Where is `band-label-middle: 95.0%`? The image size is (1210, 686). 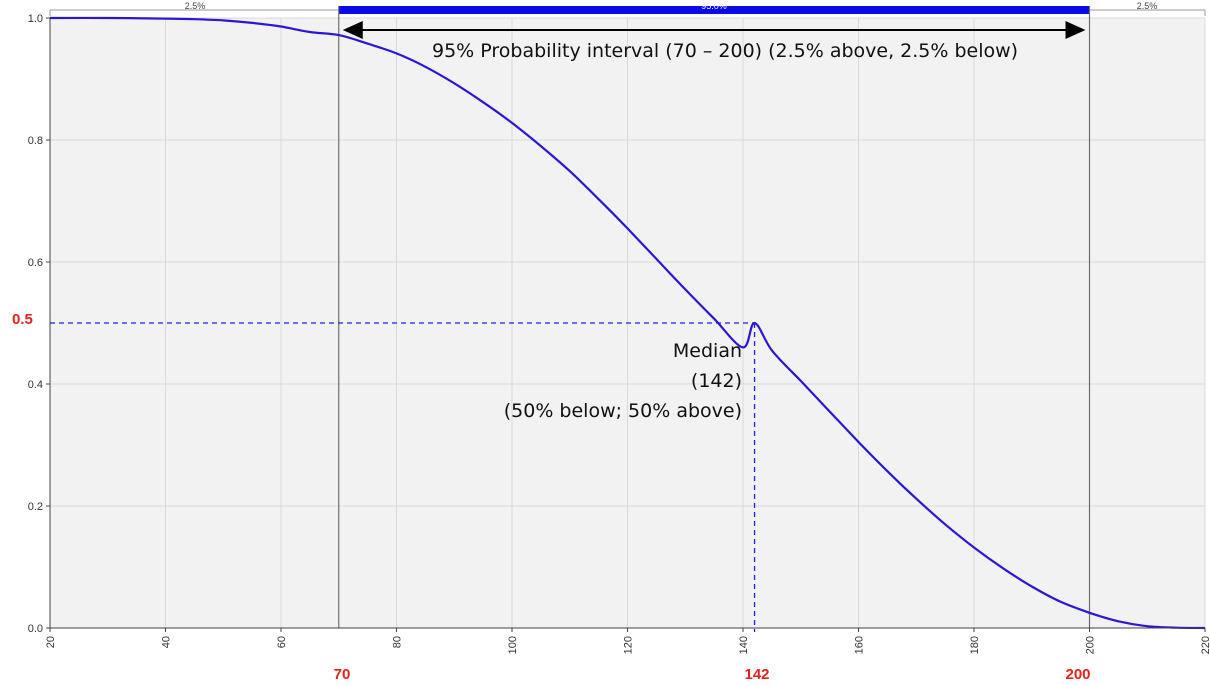
band-label-middle: 95.0% is located at coordinates (714, 6).